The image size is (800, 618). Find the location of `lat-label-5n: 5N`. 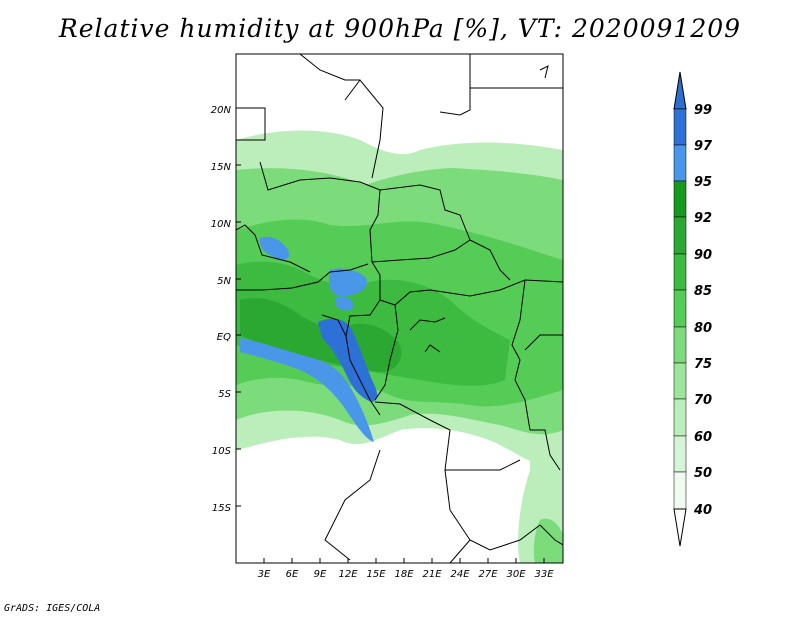

lat-label-5n: 5N is located at coordinates (224, 281).